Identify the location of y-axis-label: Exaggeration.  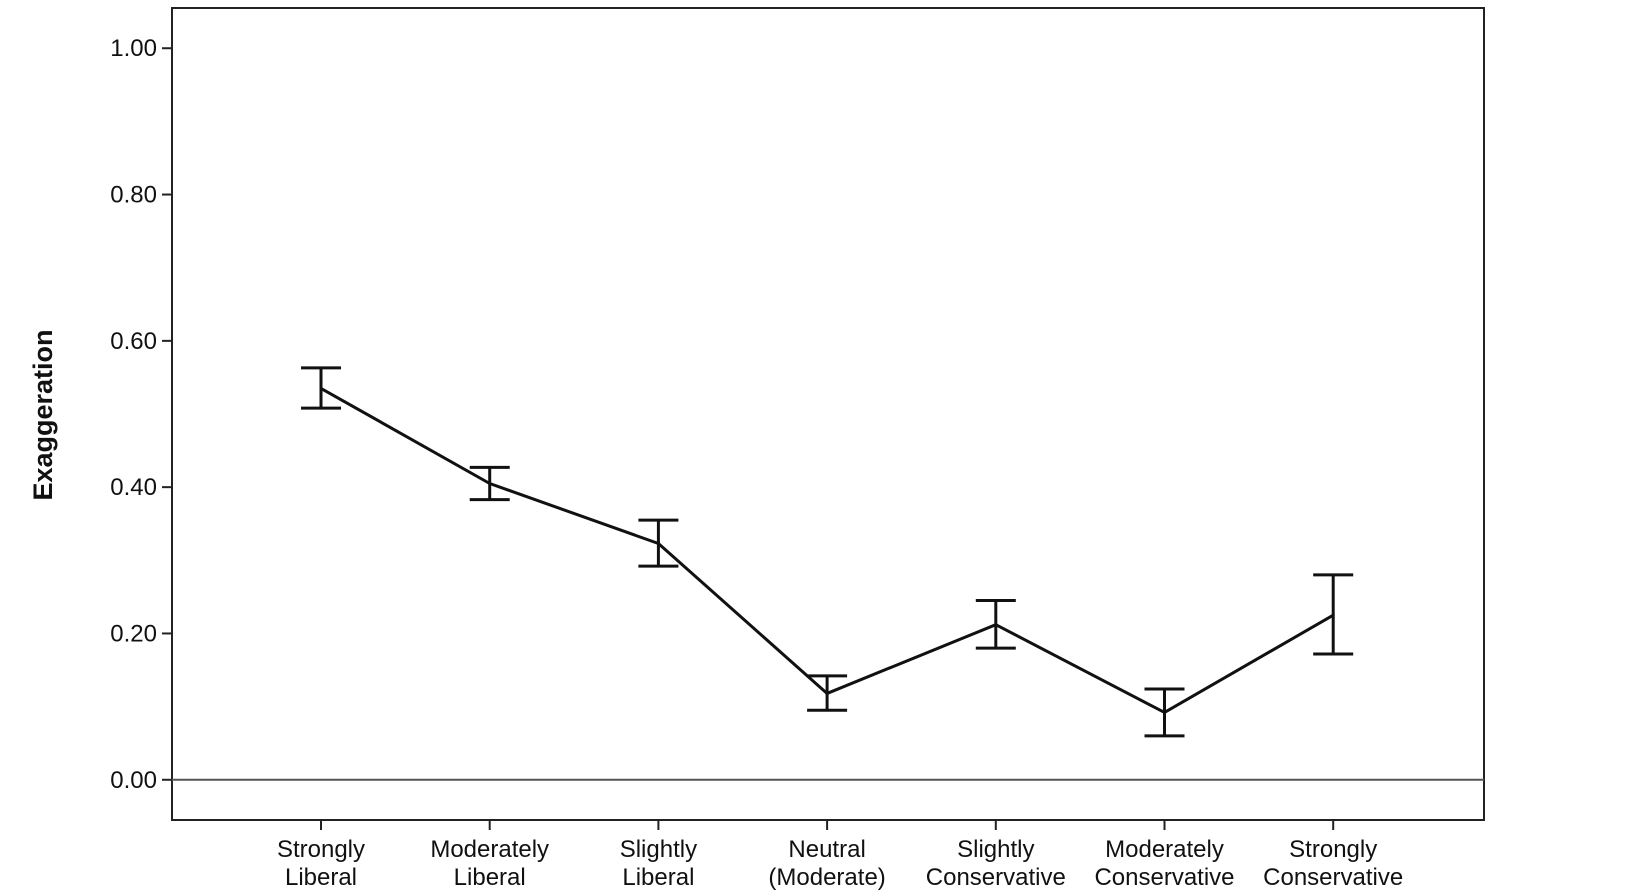
(43, 414).